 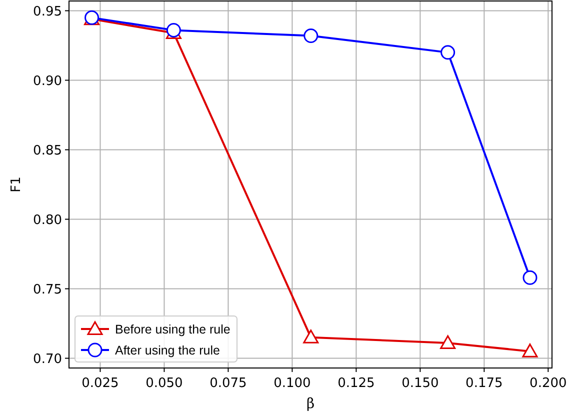 What do you see at coordinates (47, 290) in the screenshot?
I see `y-tick-label: 0.75` at bounding box center [47, 290].